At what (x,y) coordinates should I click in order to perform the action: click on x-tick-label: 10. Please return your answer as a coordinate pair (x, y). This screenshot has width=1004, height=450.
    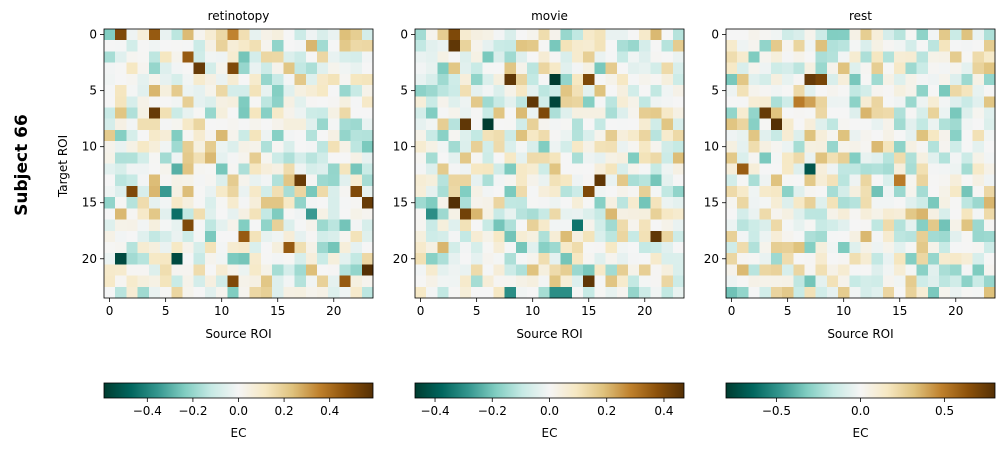
    Looking at the image, I should click on (221, 311).